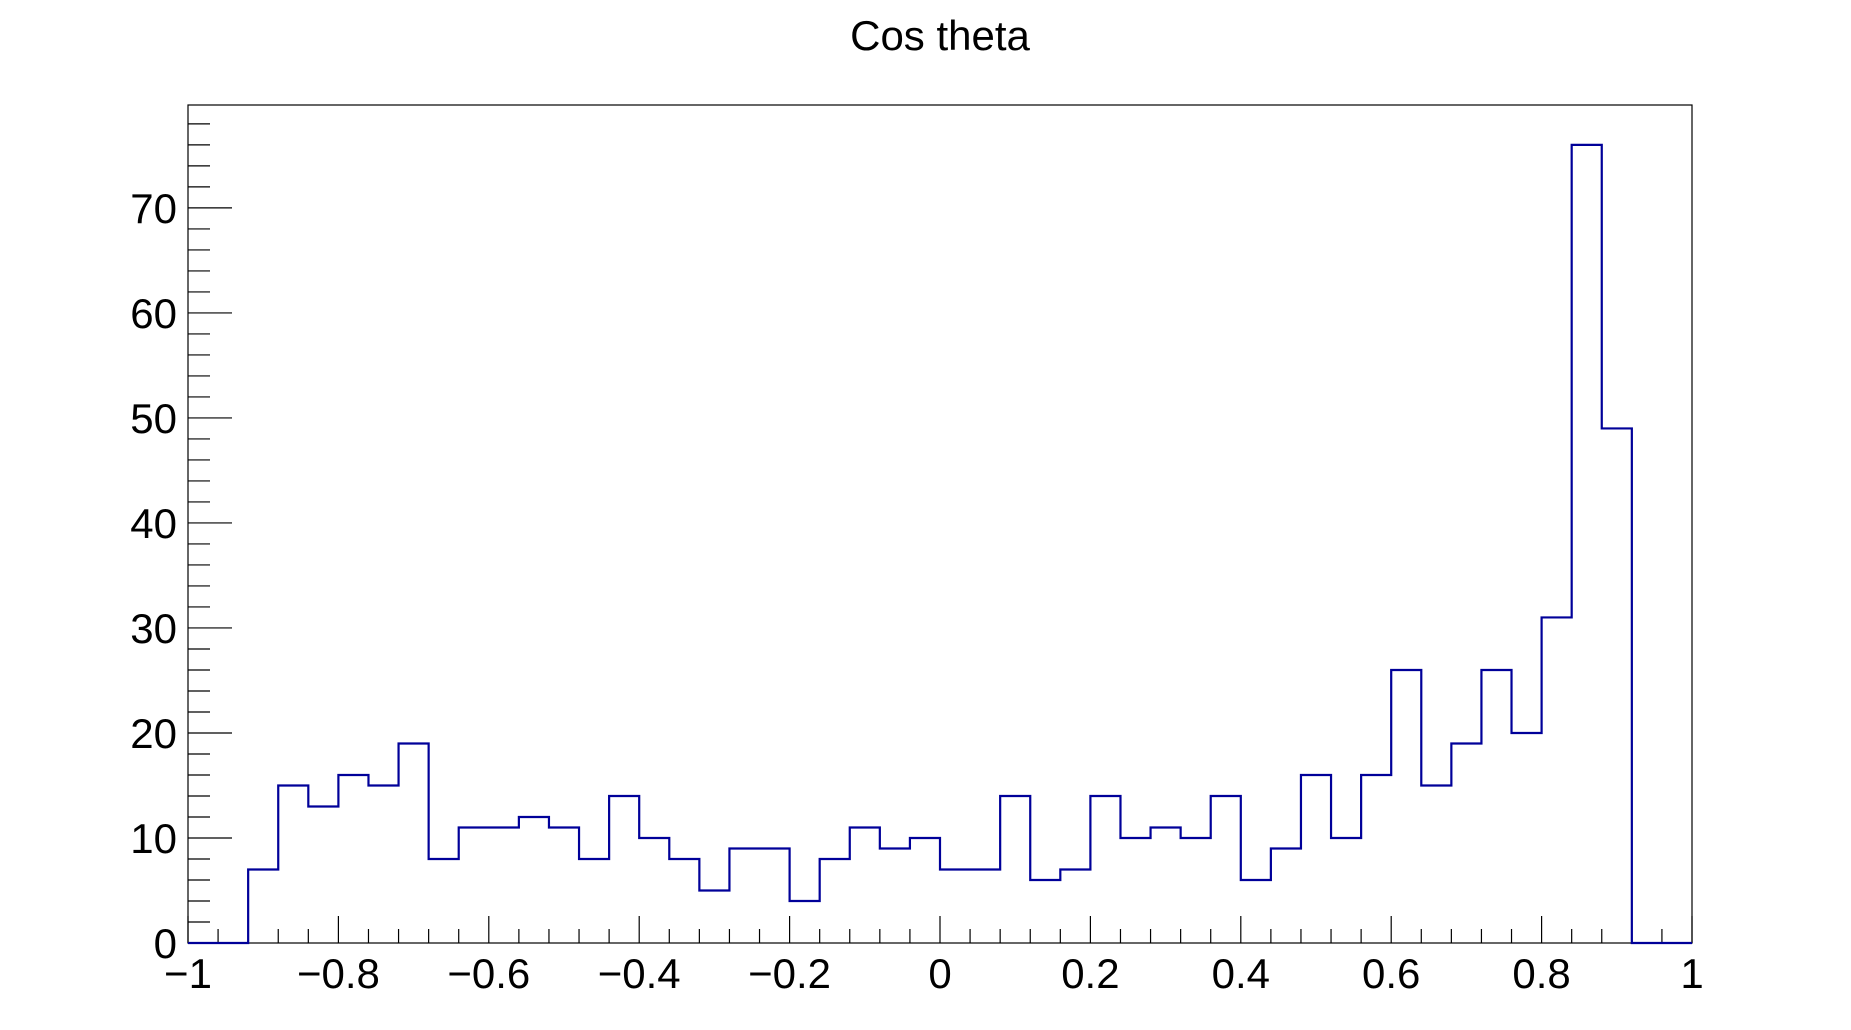  I want to click on y-tick-label: 0, so click(165, 943).